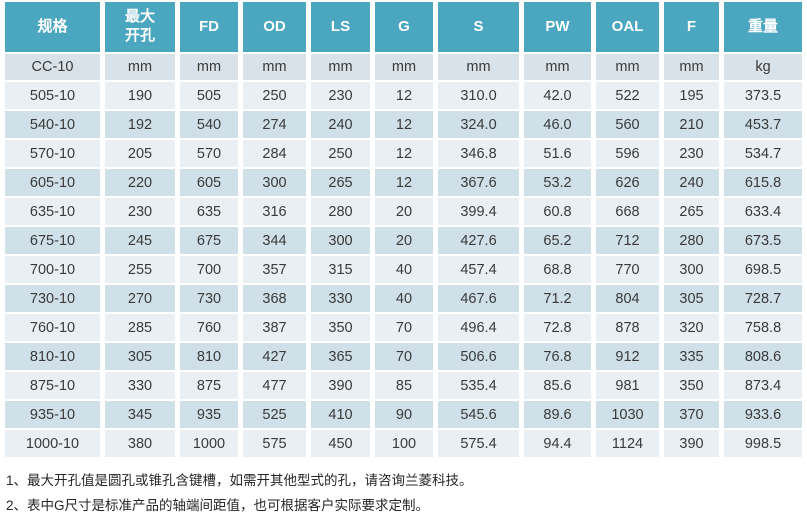  I want to click on data-cell: 935, so click(209, 414).